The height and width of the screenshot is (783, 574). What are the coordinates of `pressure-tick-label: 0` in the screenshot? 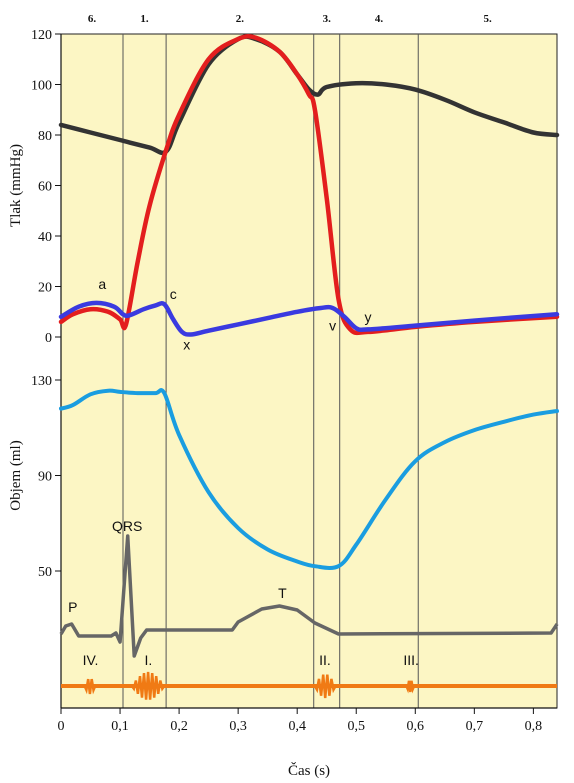 It's located at (48, 338).